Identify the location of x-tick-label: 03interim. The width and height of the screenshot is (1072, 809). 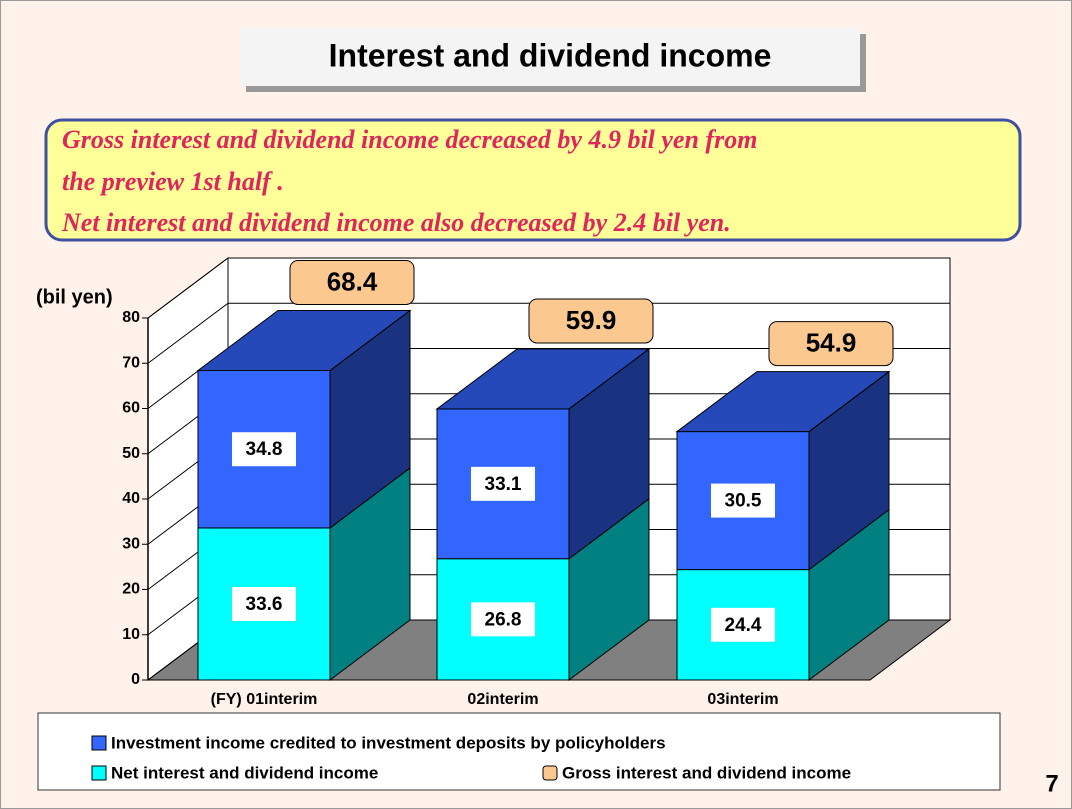
(742, 699).